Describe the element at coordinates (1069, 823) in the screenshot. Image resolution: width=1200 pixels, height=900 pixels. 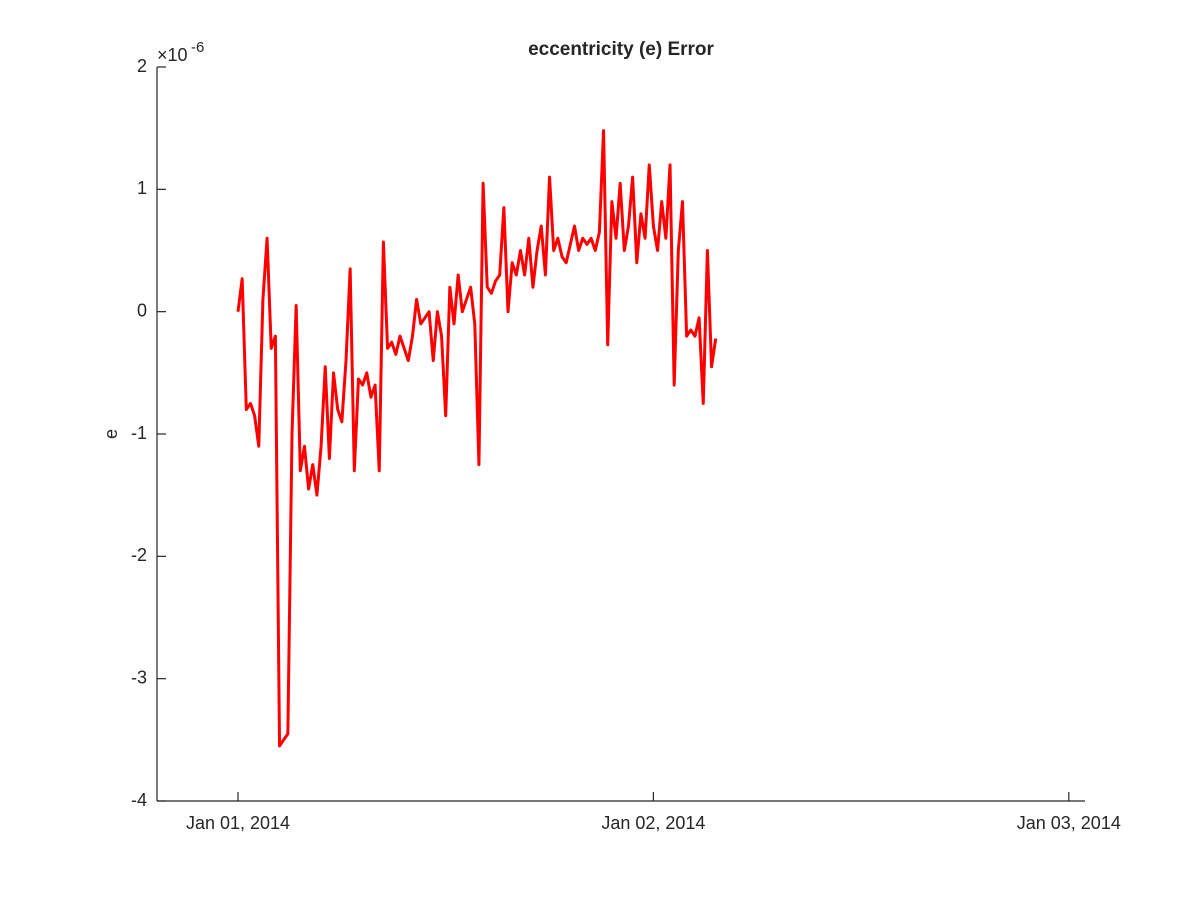
I see `x-tick-label: Jan 03, 2014` at that location.